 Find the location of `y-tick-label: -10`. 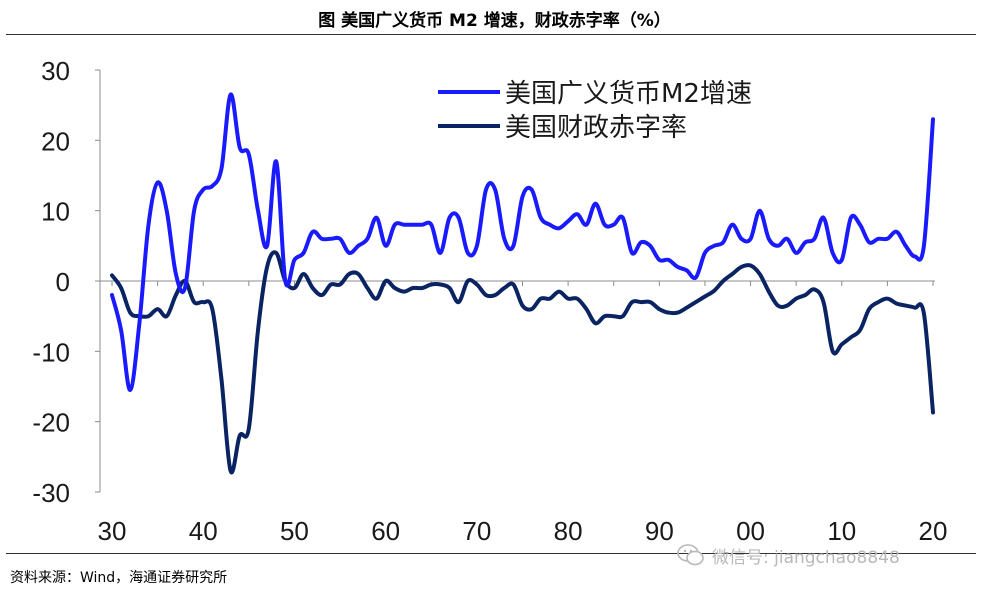

y-tick-label: -10 is located at coordinates (51, 352).